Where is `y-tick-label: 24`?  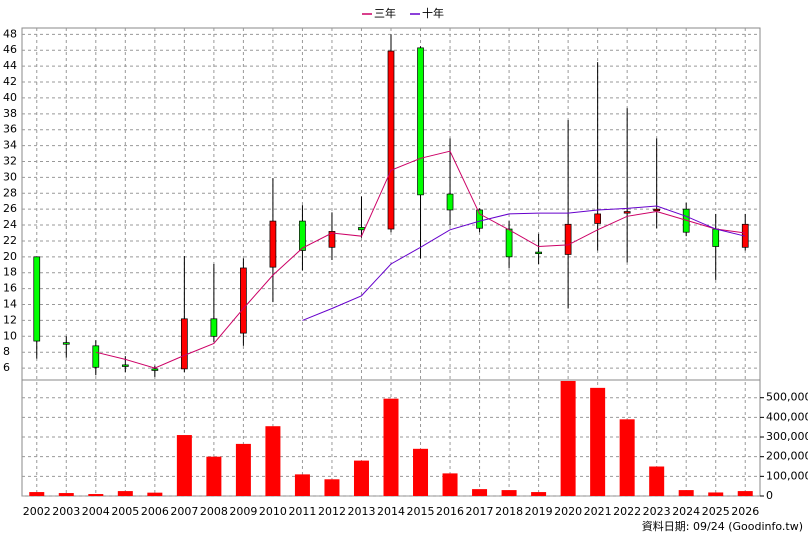 y-tick-label: 24 is located at coordinates (10, 224).